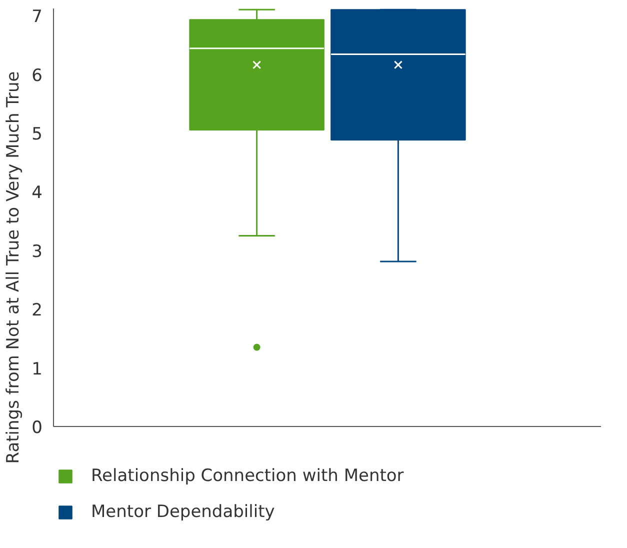 The image size is (627, 548). Describe the element at coordinates (37, 193) in the screenshot. I see `y-tick-label: 4` at that location.